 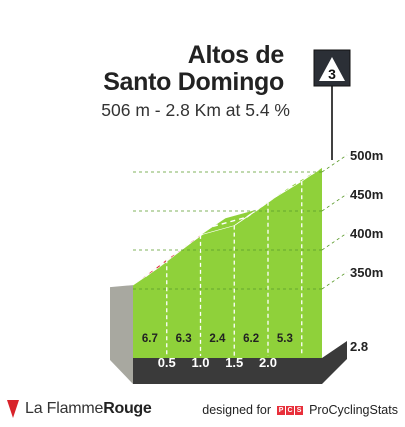 What do you see at coordinates (366, 272) in the screenshot?
I see `elevation-tick-label: 350m` at bounding box center [366, 272].